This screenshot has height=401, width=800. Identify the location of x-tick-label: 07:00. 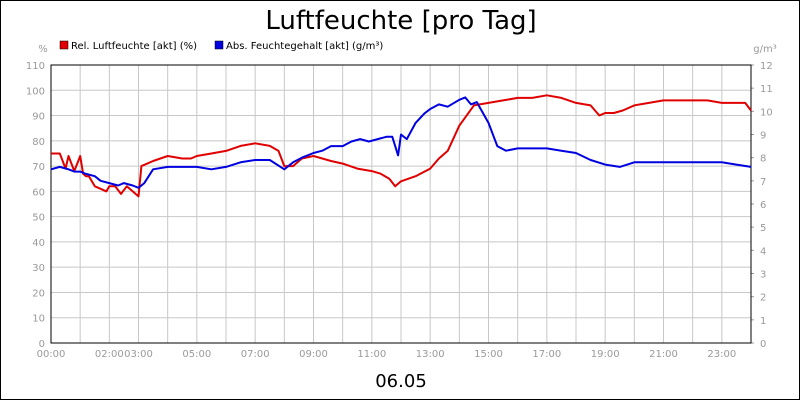
(255, 354).